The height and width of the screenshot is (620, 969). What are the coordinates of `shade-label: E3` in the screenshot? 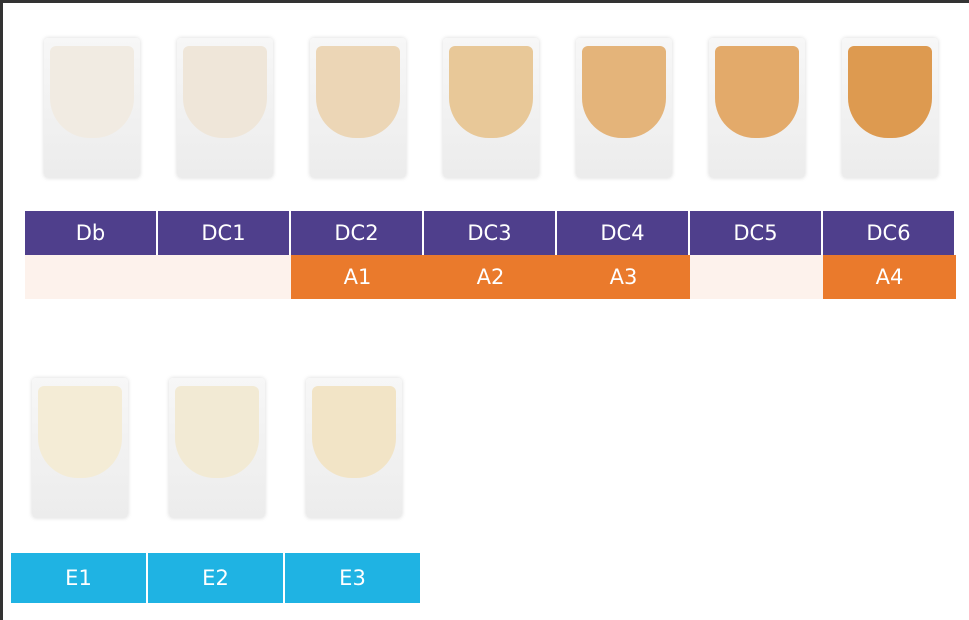 It's located at (353, 578).